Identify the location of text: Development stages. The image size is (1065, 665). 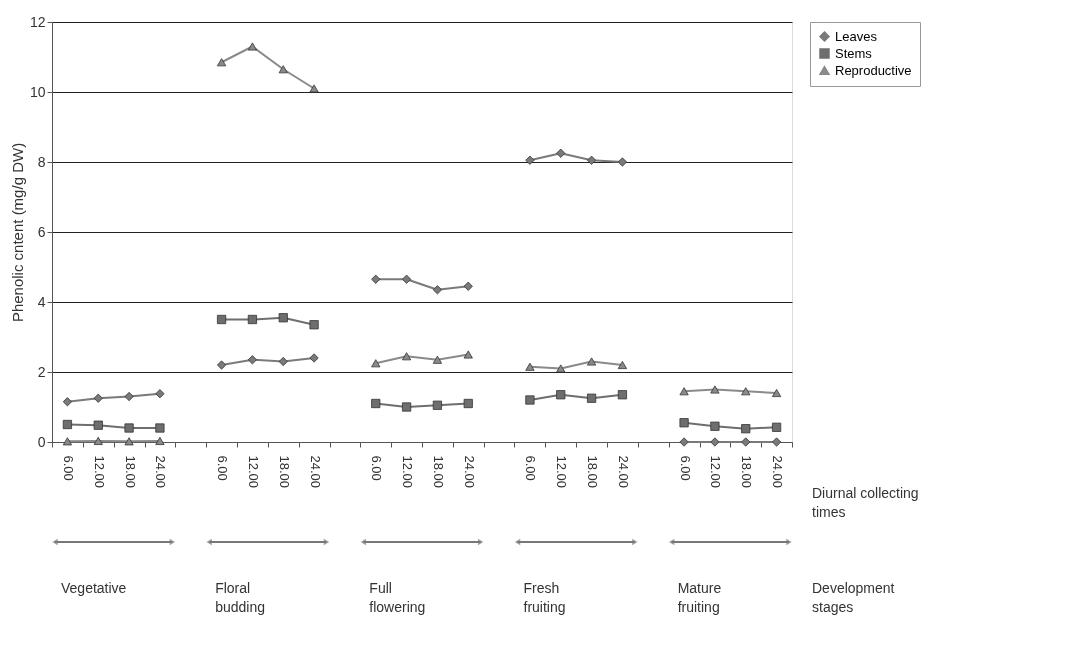
(853, 597).